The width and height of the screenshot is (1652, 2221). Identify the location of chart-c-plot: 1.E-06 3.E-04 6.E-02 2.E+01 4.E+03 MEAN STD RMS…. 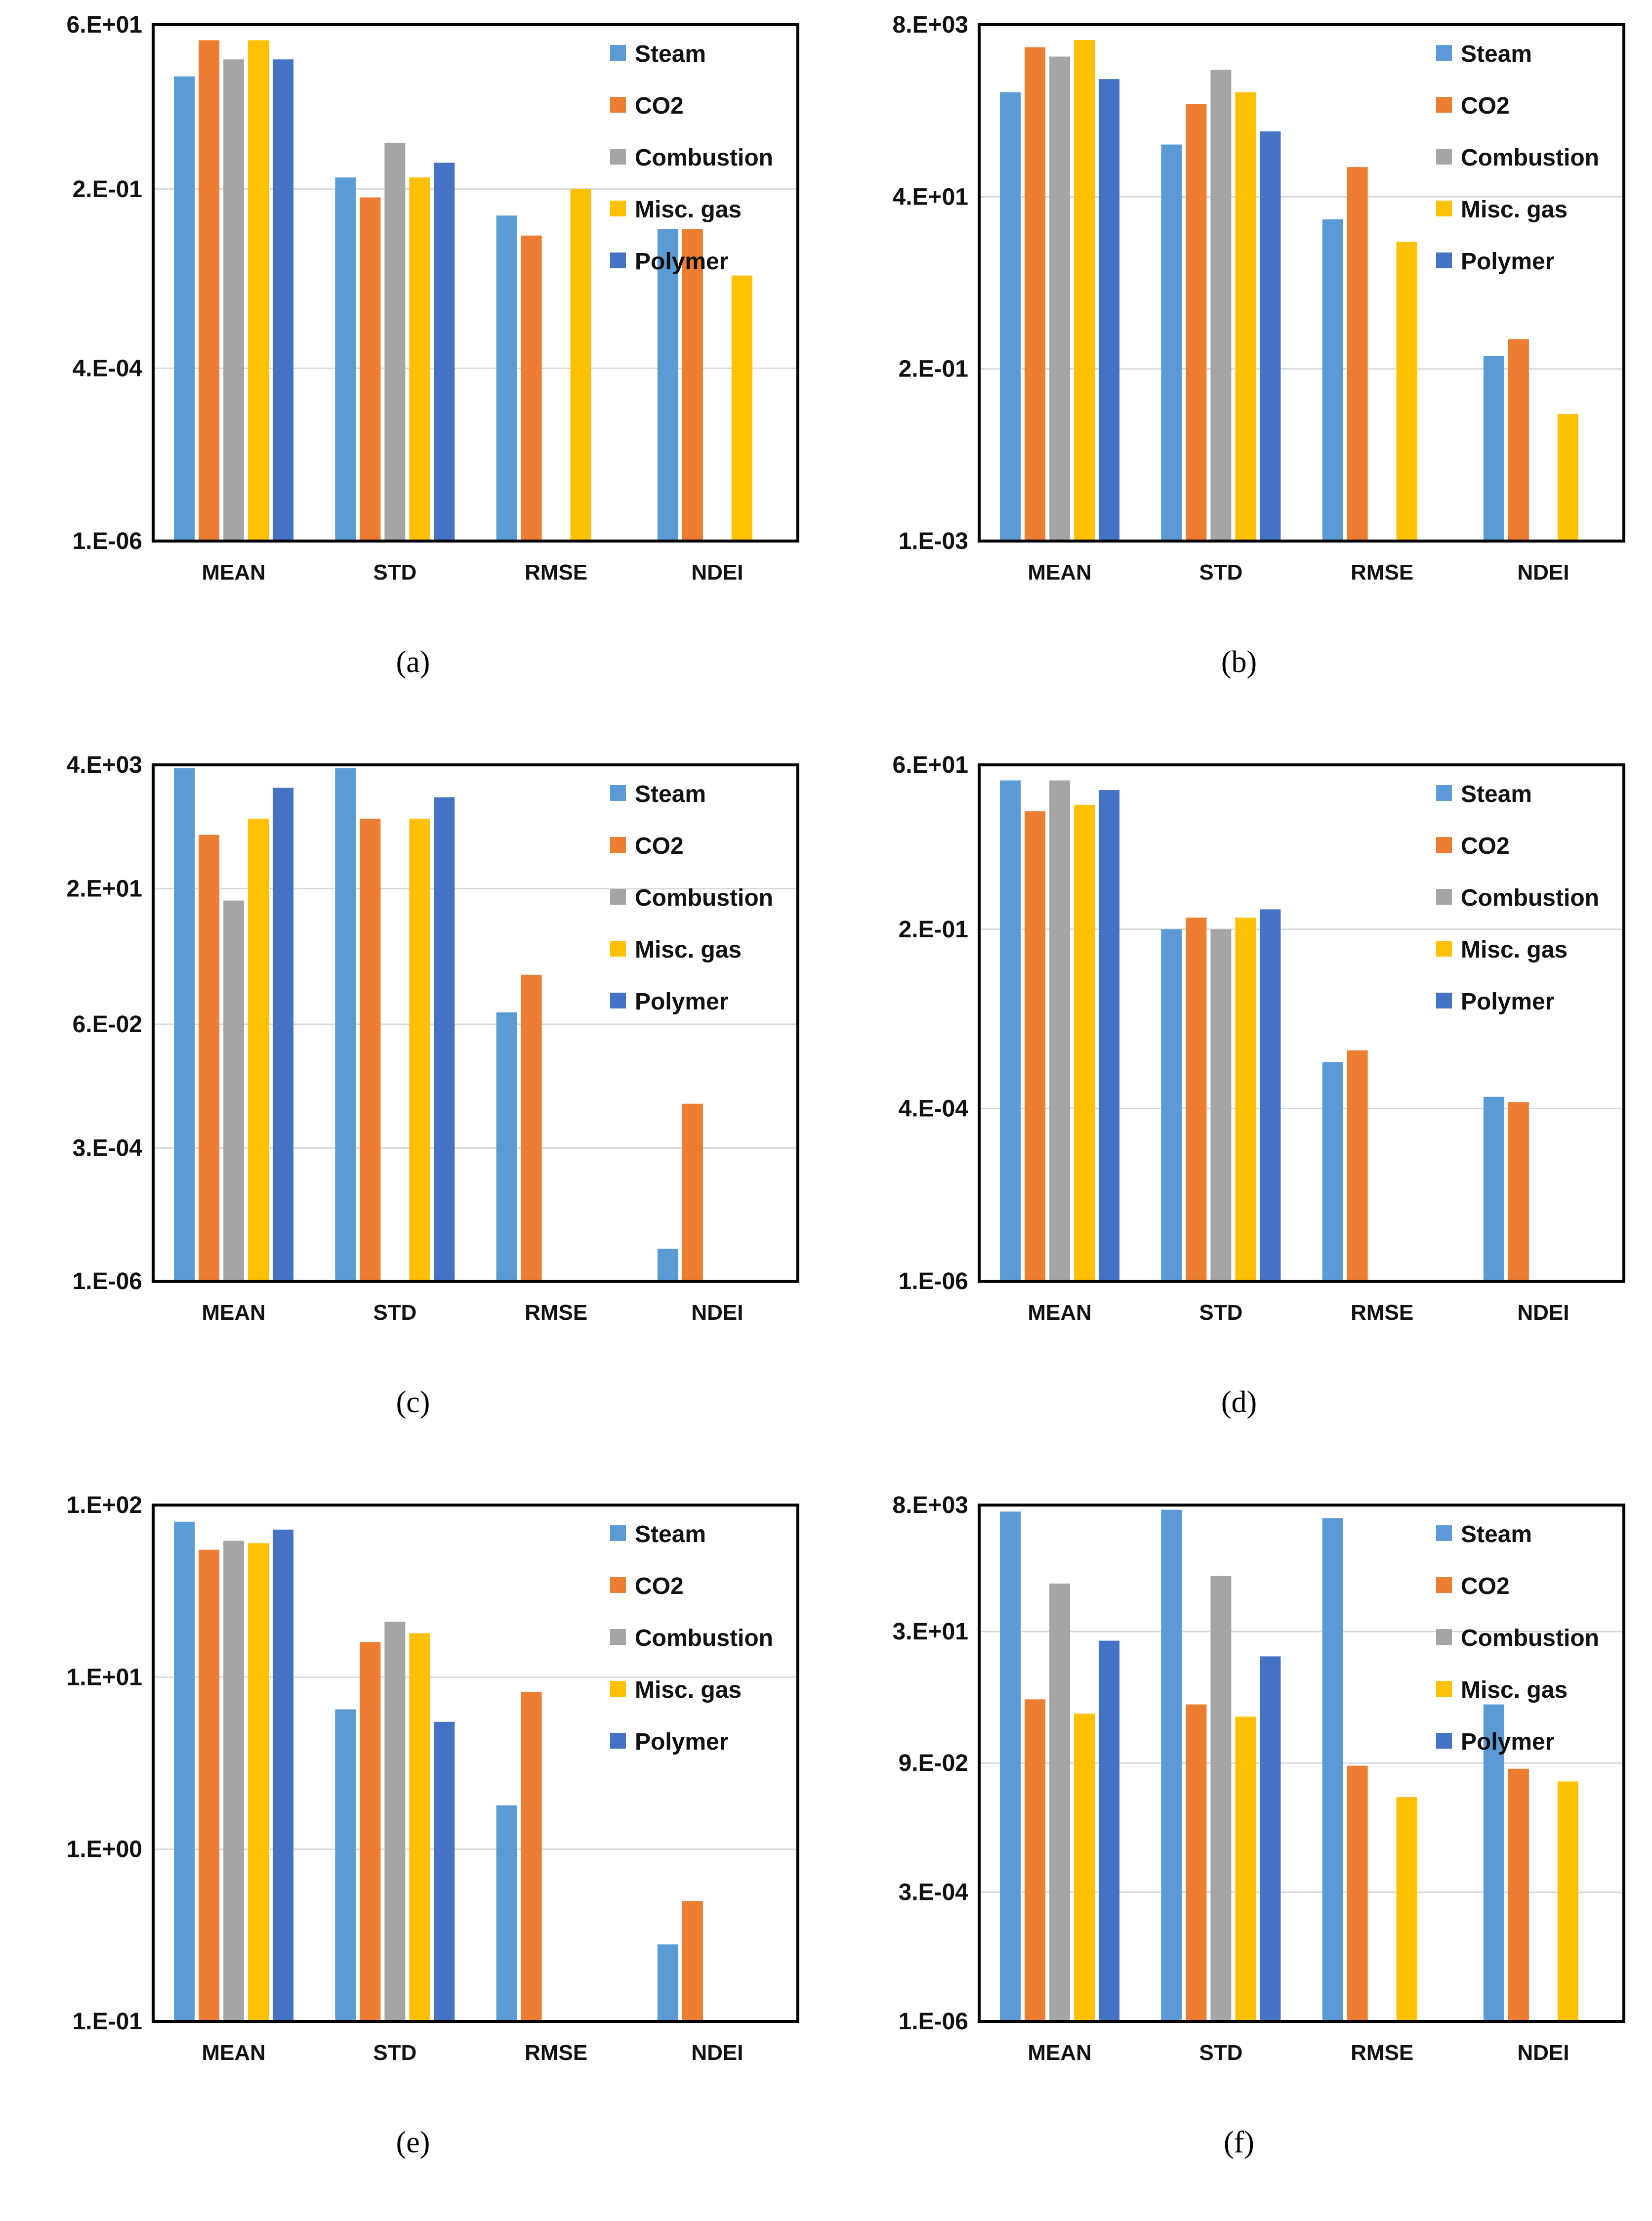
(433, 1039).